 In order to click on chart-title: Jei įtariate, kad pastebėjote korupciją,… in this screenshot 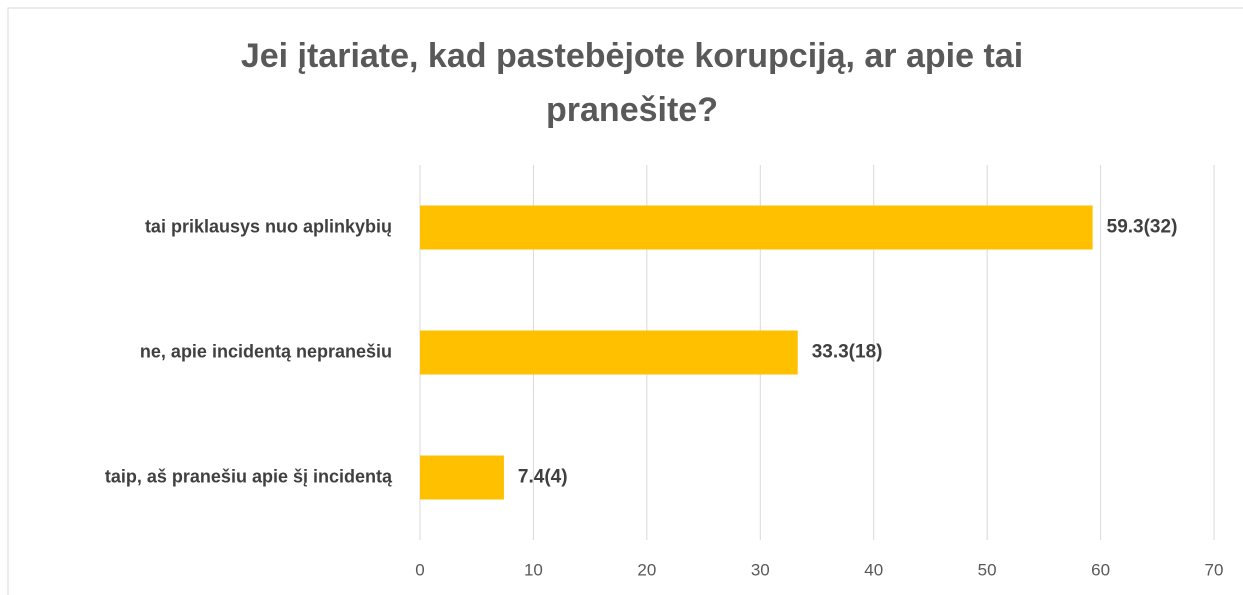, I will do `click(632, 56)`.